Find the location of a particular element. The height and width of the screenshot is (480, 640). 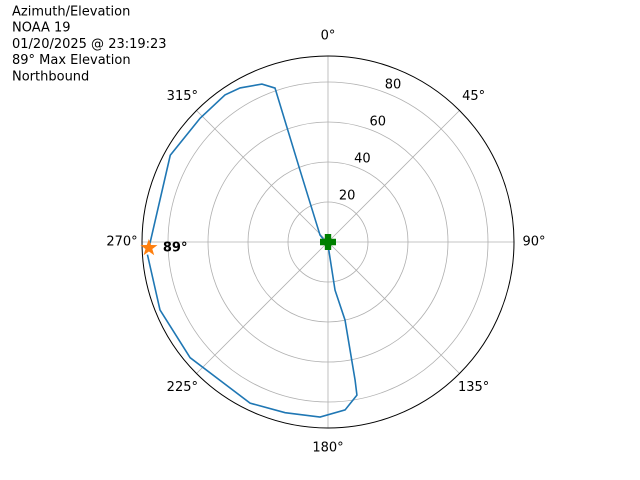

theta-tick-label: 315° is located at coordinates (182, 96).